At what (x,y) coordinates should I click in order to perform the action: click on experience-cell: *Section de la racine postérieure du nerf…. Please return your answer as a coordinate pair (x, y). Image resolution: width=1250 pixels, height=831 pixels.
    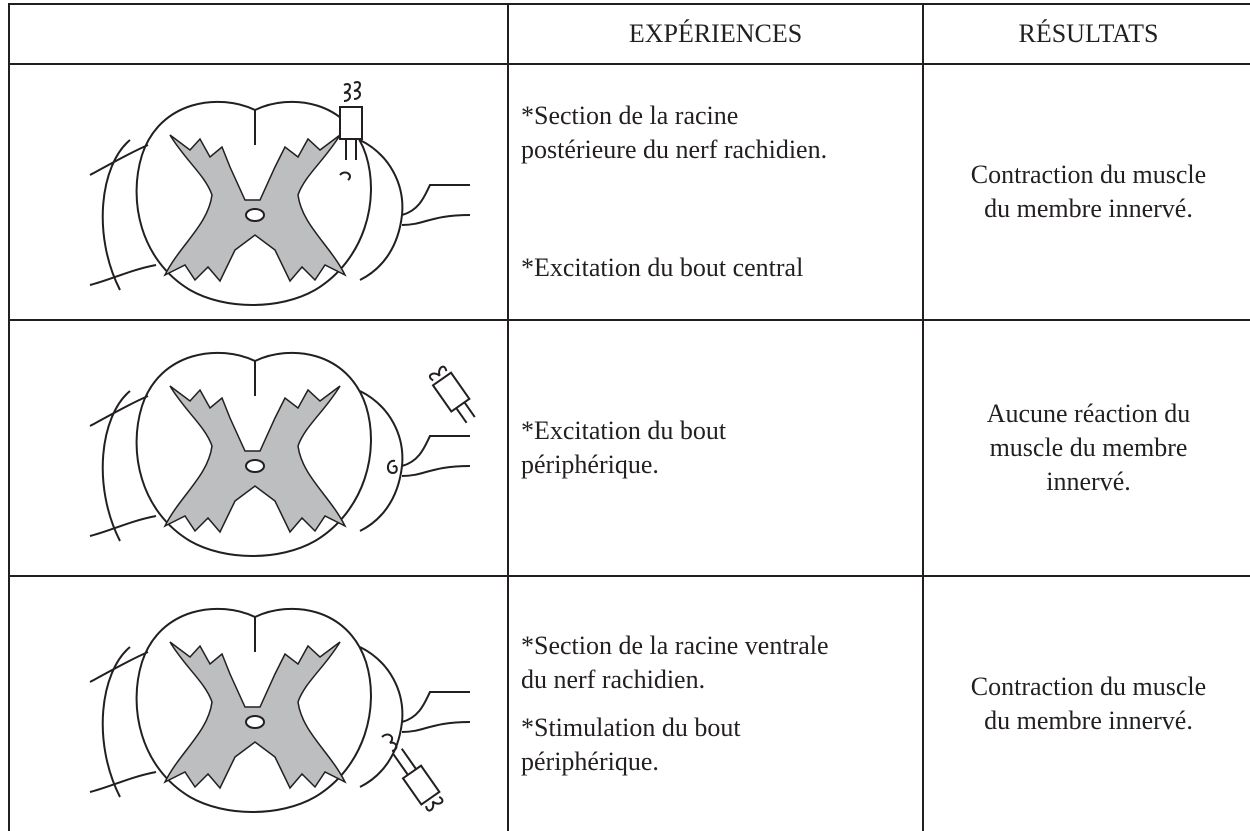
    Looking at the image, I should click on (715, 192).